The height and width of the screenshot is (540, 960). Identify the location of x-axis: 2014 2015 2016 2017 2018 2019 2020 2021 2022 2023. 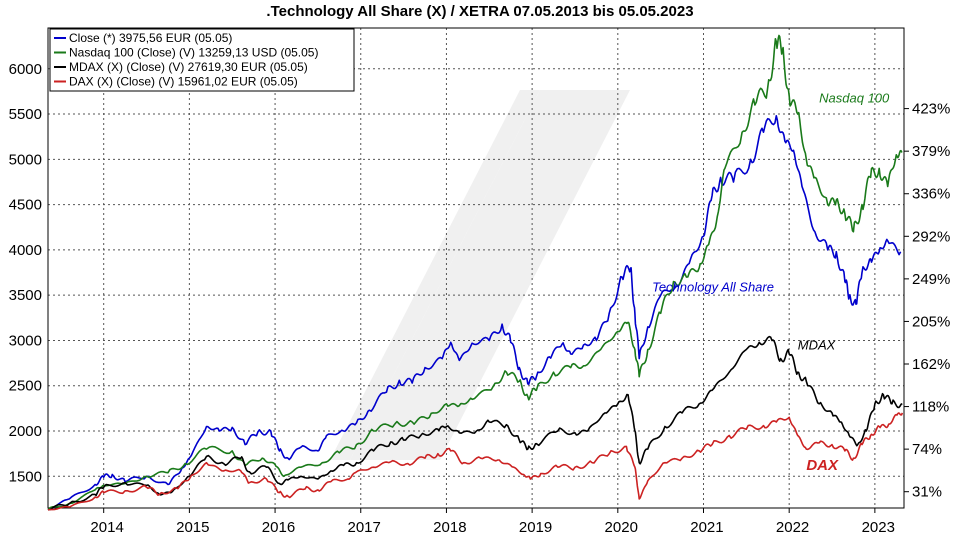
(492, 522).